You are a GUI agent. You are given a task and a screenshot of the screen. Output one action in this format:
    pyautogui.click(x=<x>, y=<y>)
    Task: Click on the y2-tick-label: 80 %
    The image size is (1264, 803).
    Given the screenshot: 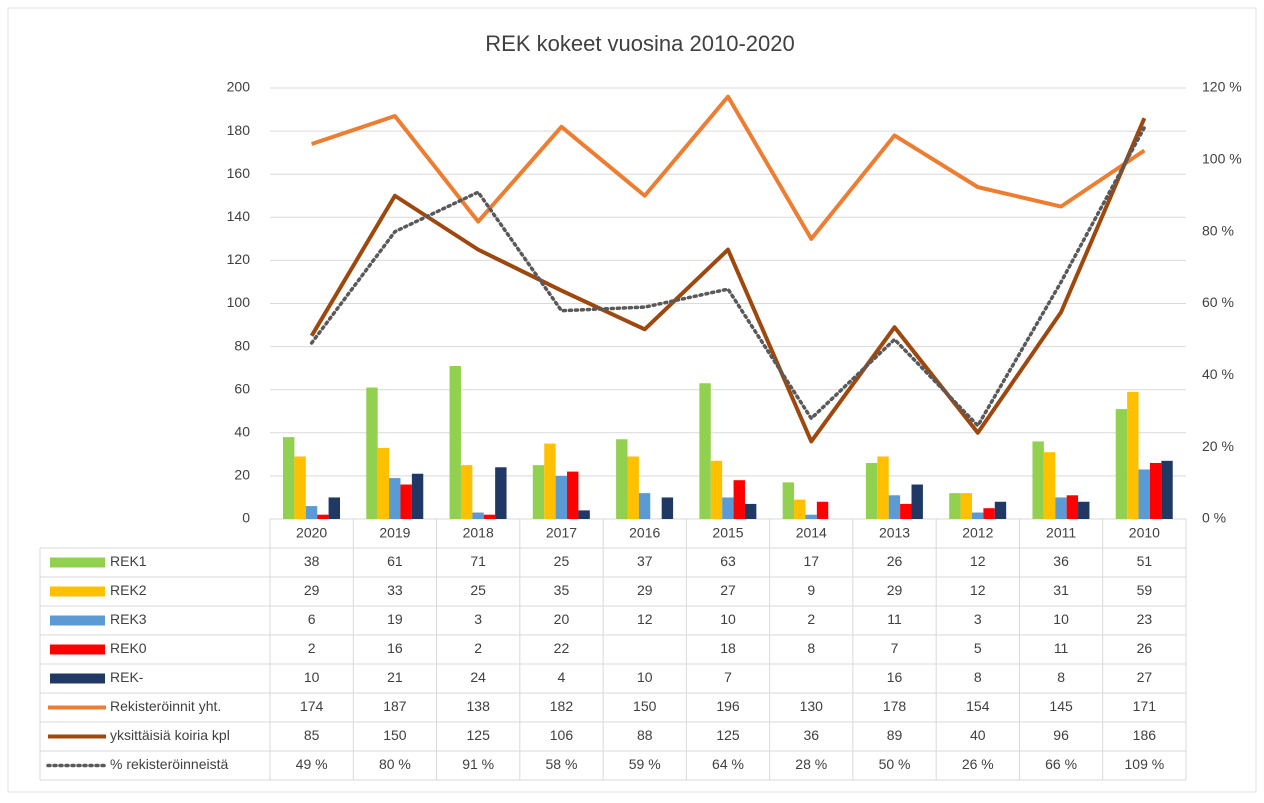 What is the action you would take?
    pyautogui.click(x=1218, y=230)
    